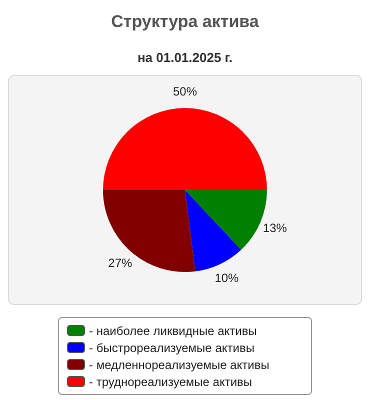 The height and width of the screenshot is (400, 370). I want to click on legend-label: - медленнореализуемые активы, so click(179, 365).